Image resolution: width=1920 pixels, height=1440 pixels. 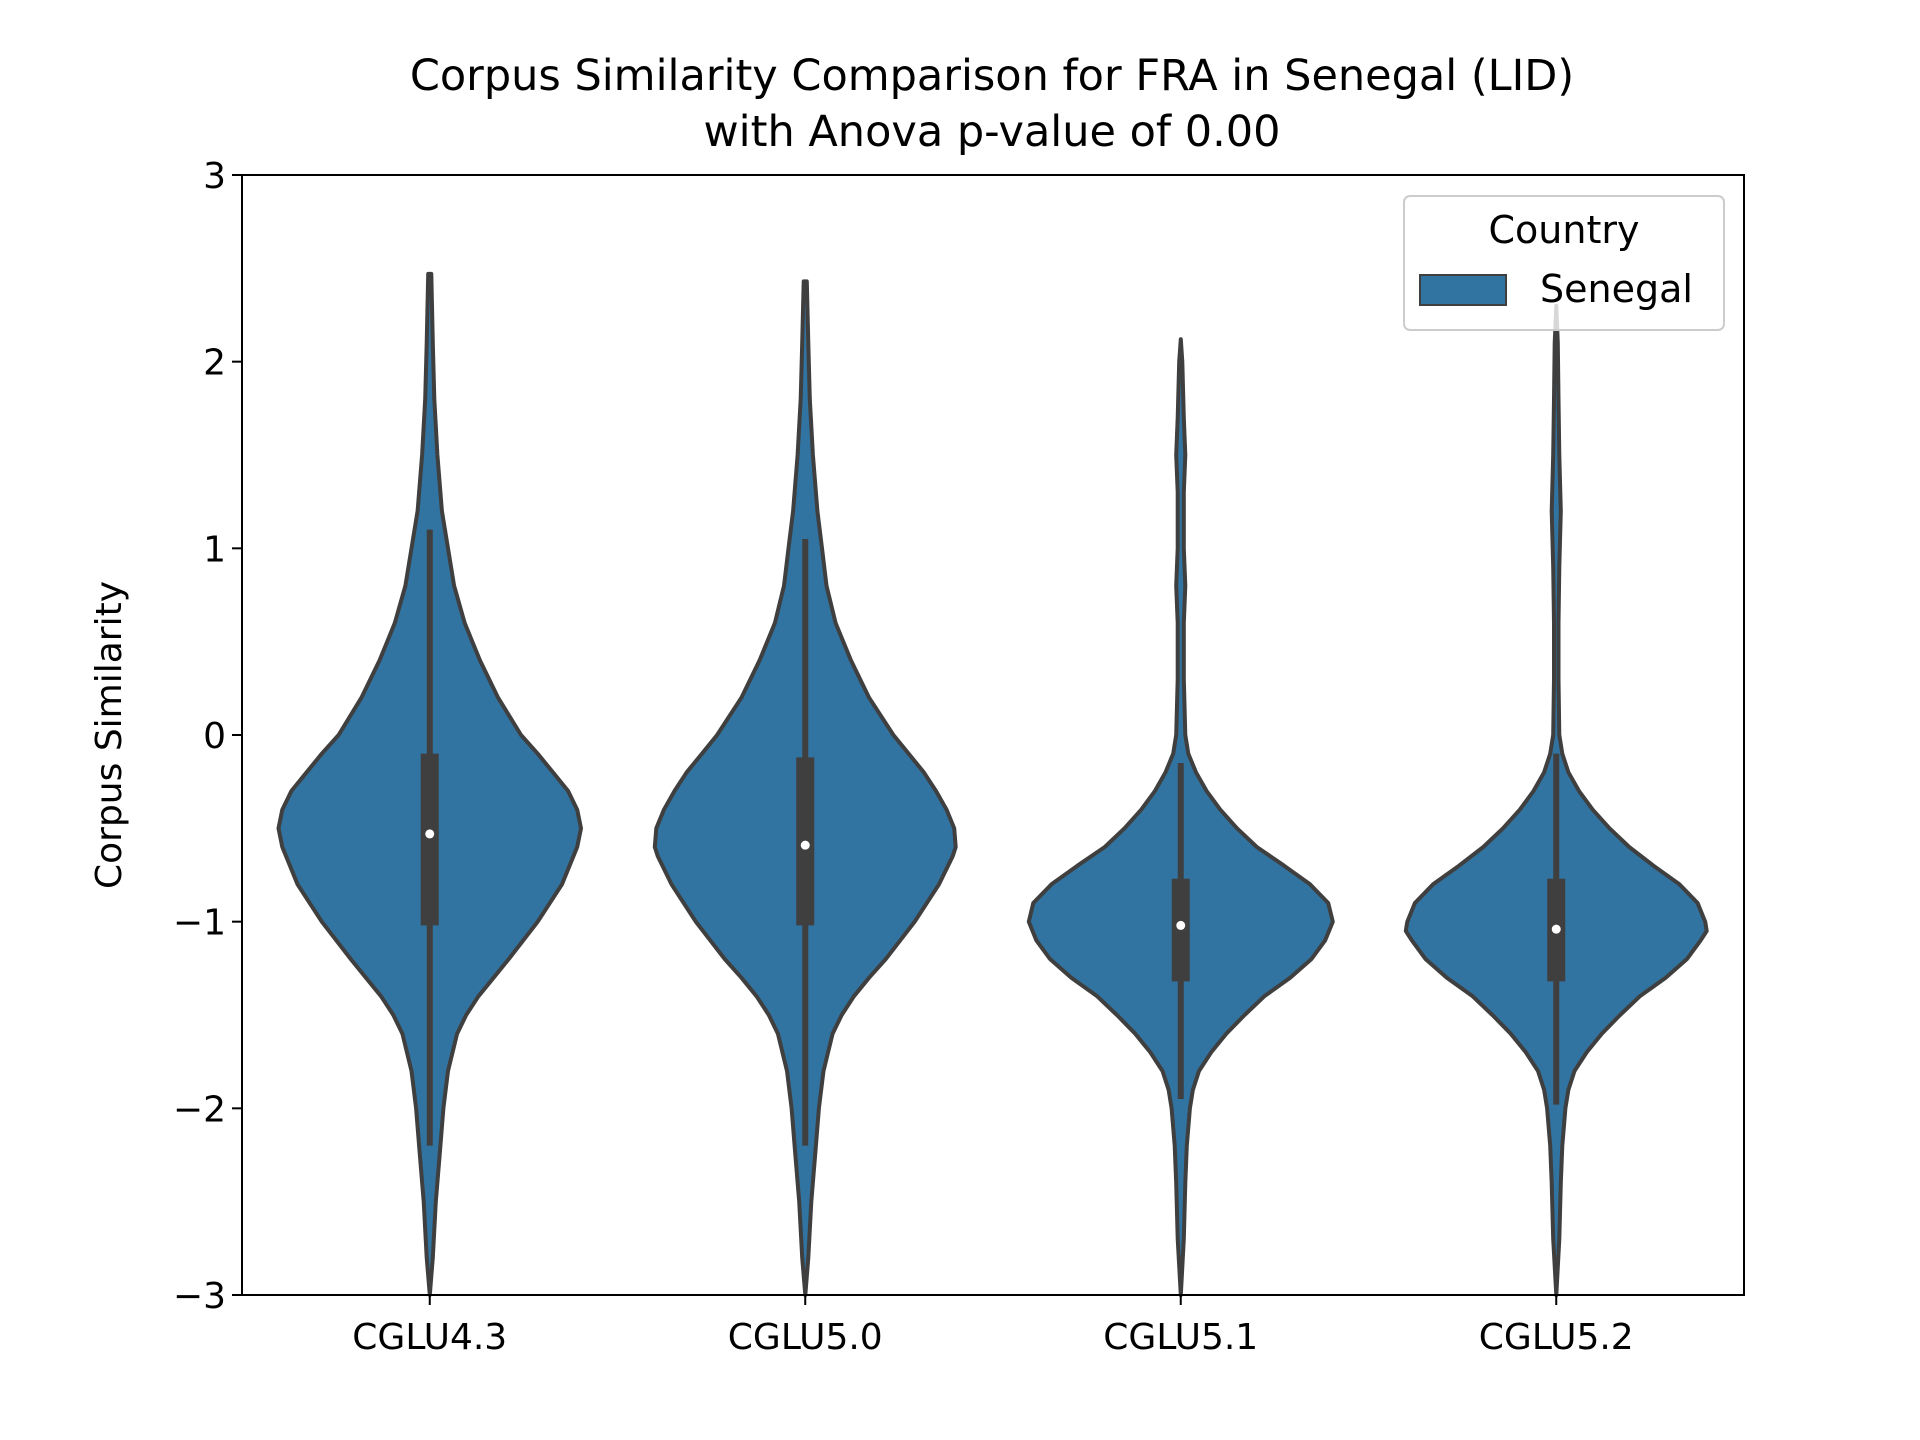 I want to click on y-tick-label: 1, so click(x=214, y=549).